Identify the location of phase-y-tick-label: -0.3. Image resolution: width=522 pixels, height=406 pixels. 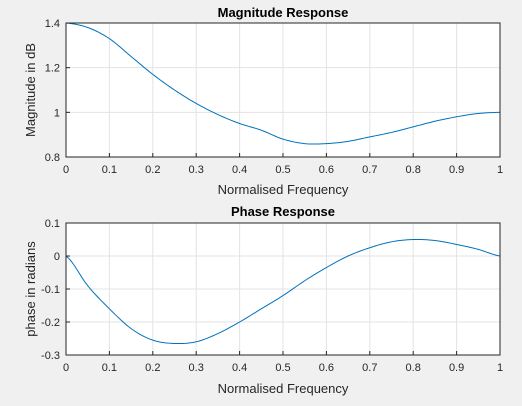
(50, 356).